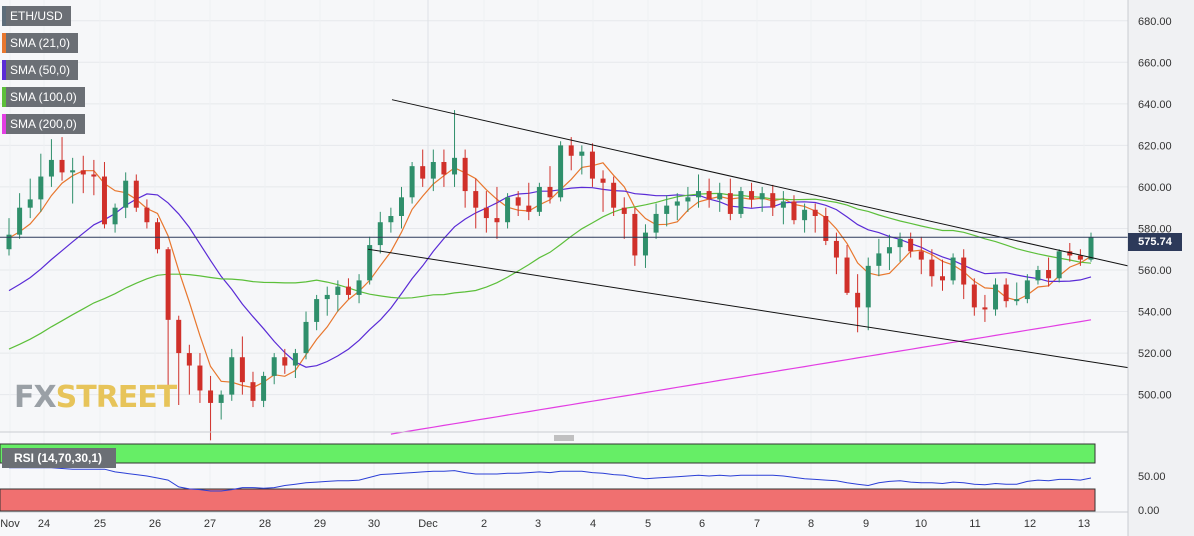 The image size is (1194, 536). Describe the element at coordinates (1155, 242) in the screenshot. I see `current-price-tag: 575.74` at that location.